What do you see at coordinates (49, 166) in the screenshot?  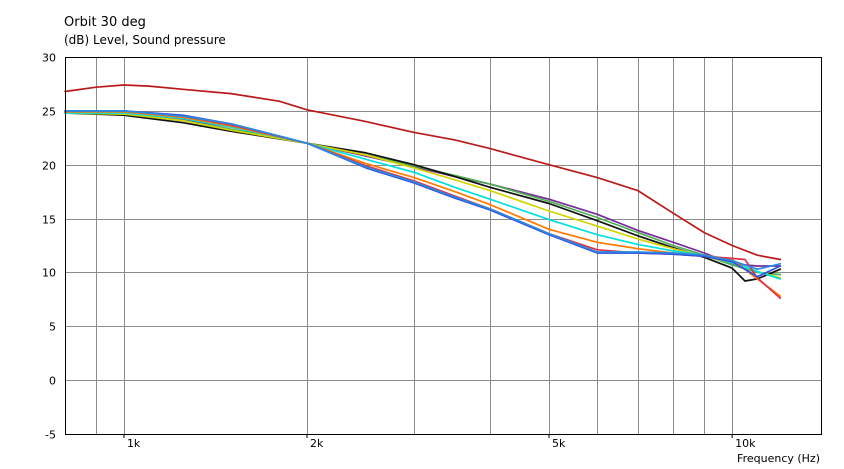 I see `y-tick-label: 20` at bounding box center [49, 166].